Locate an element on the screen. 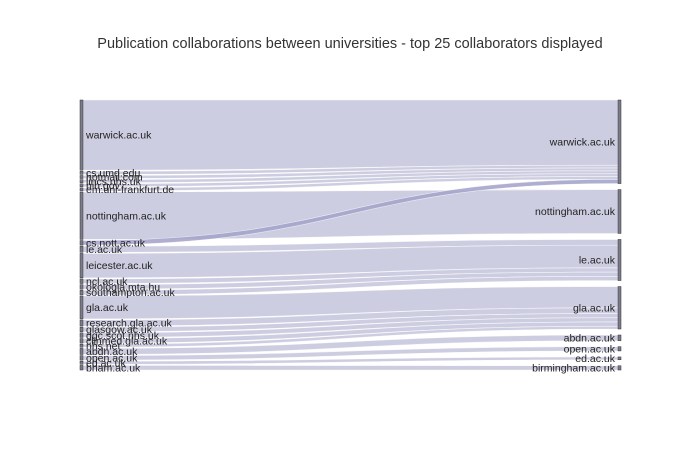 The image size is (700, 450). source-label: ed.ac.uk is located at coordinates (106, 363).